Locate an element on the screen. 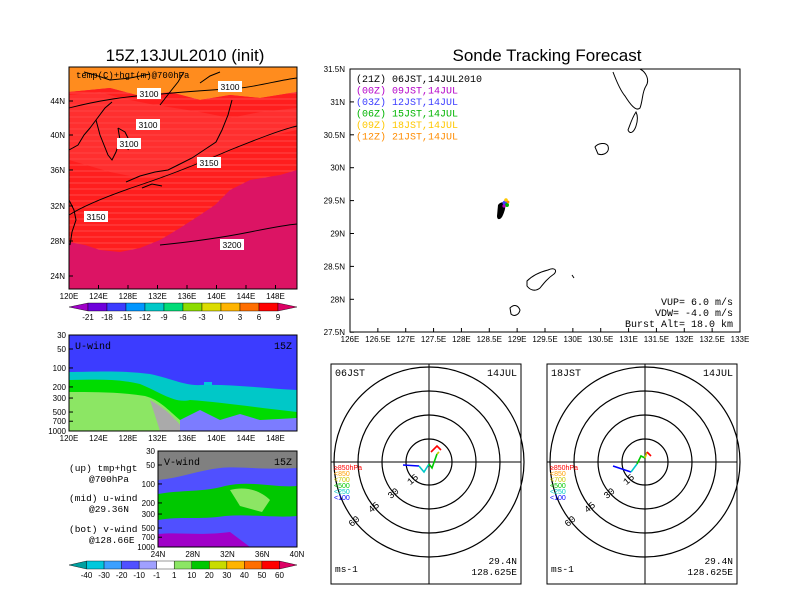  contour-label: 3100 is located at coordinates (230, 87).